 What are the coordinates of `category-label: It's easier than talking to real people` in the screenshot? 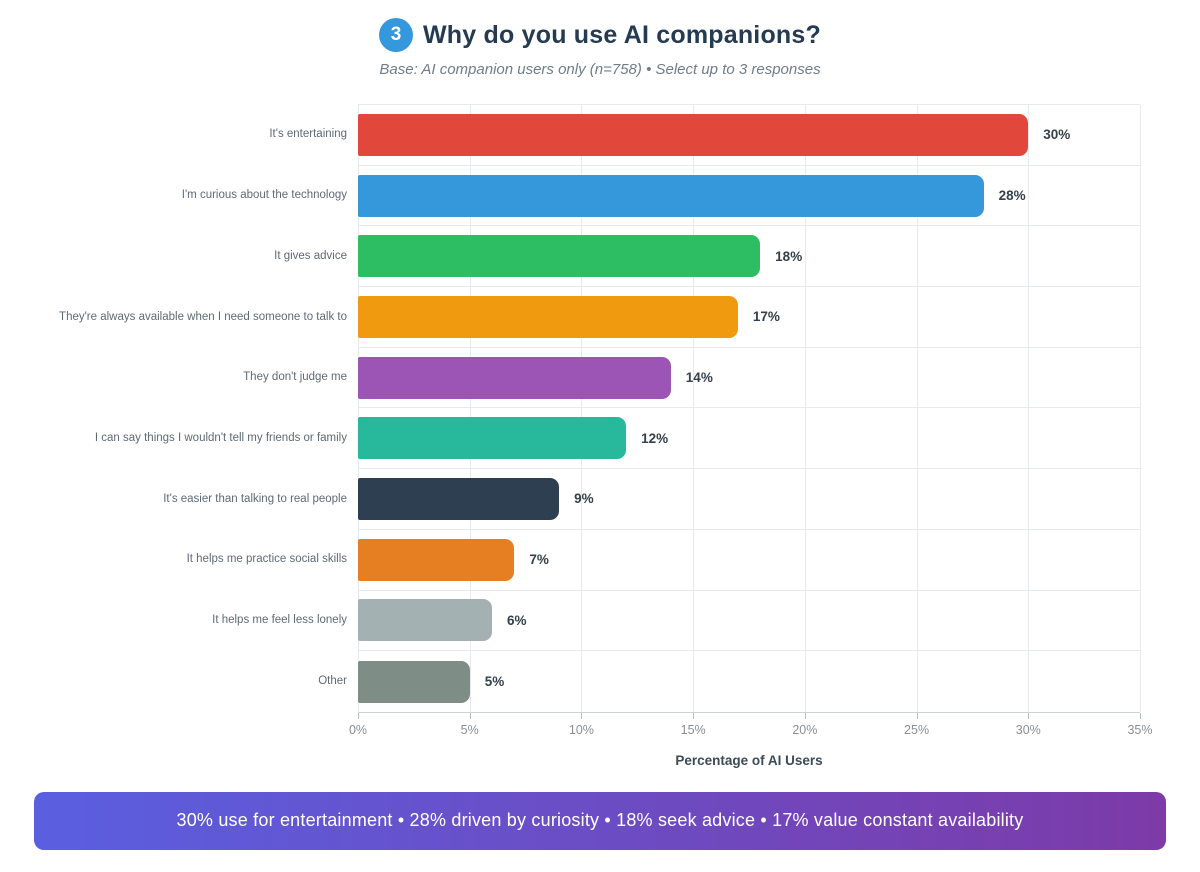 It's located at (255, 498).